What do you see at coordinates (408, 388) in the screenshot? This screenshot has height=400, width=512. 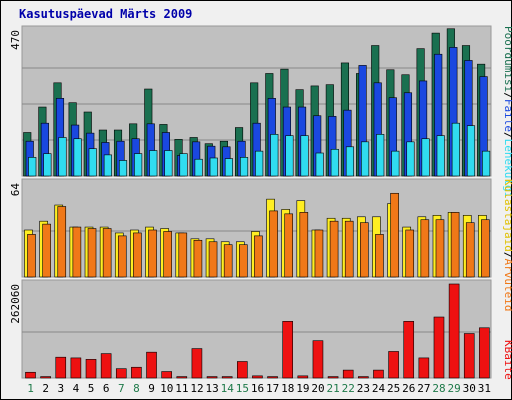 I see `day-label: 26` at bounding box center [408, 388].